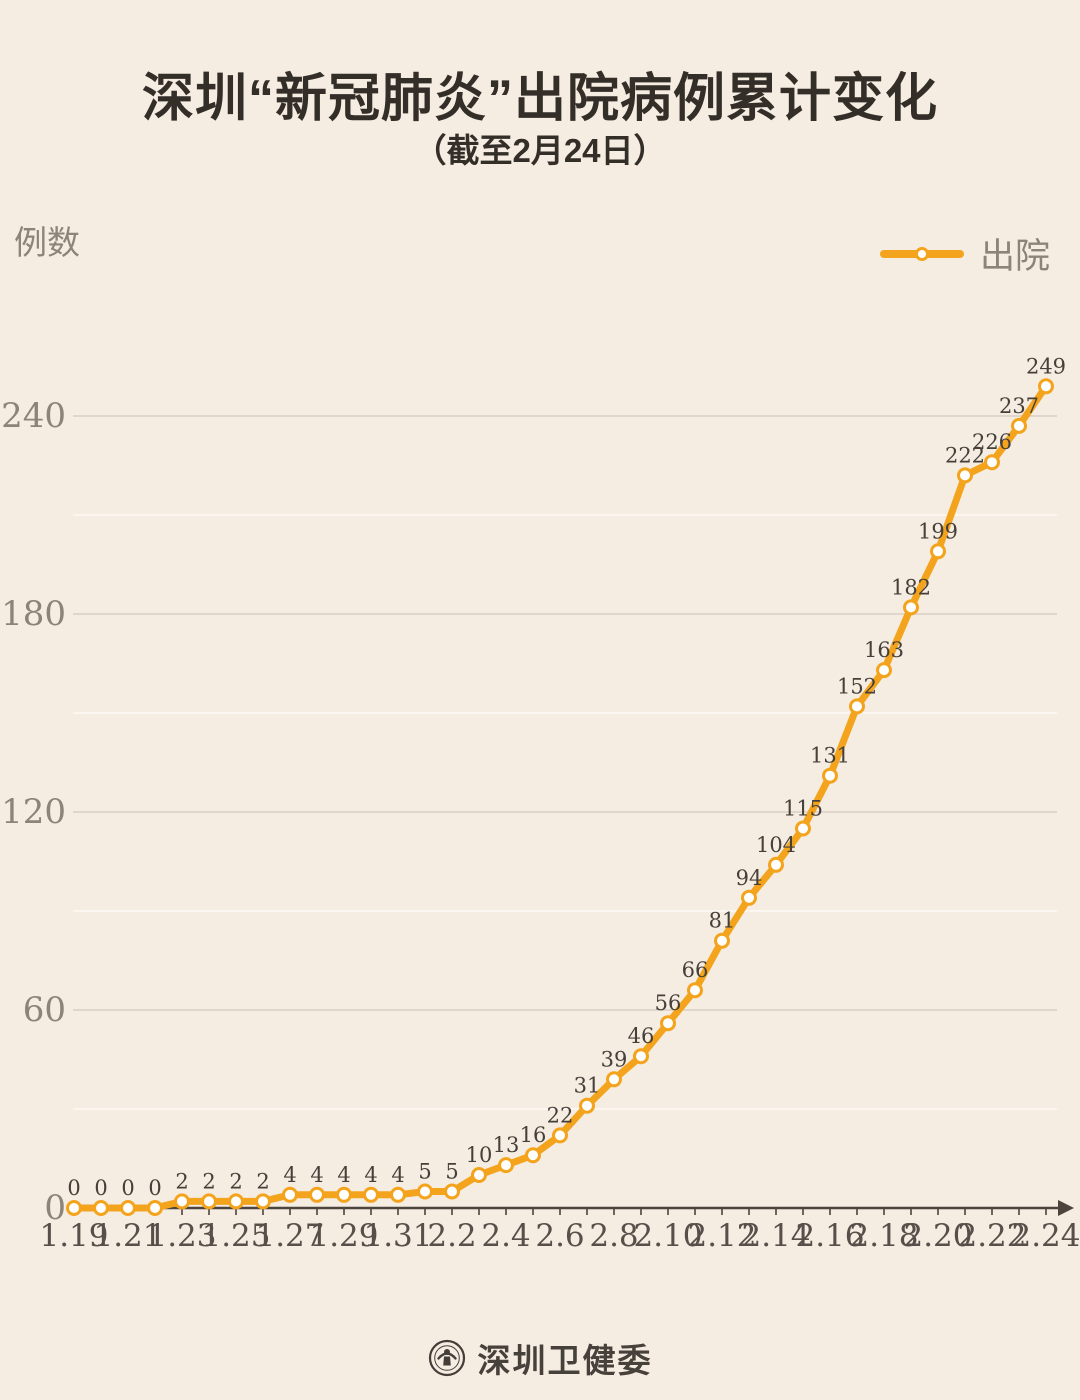 This screenshot has width=1080, height=1400. I want to click on x-axis-tick-label: 1.23, so click(181, 1236).